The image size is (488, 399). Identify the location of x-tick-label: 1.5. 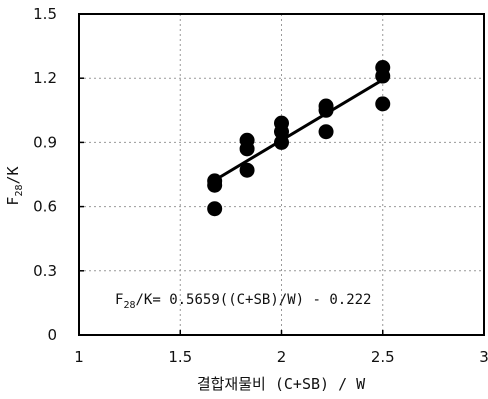
(180, 357).